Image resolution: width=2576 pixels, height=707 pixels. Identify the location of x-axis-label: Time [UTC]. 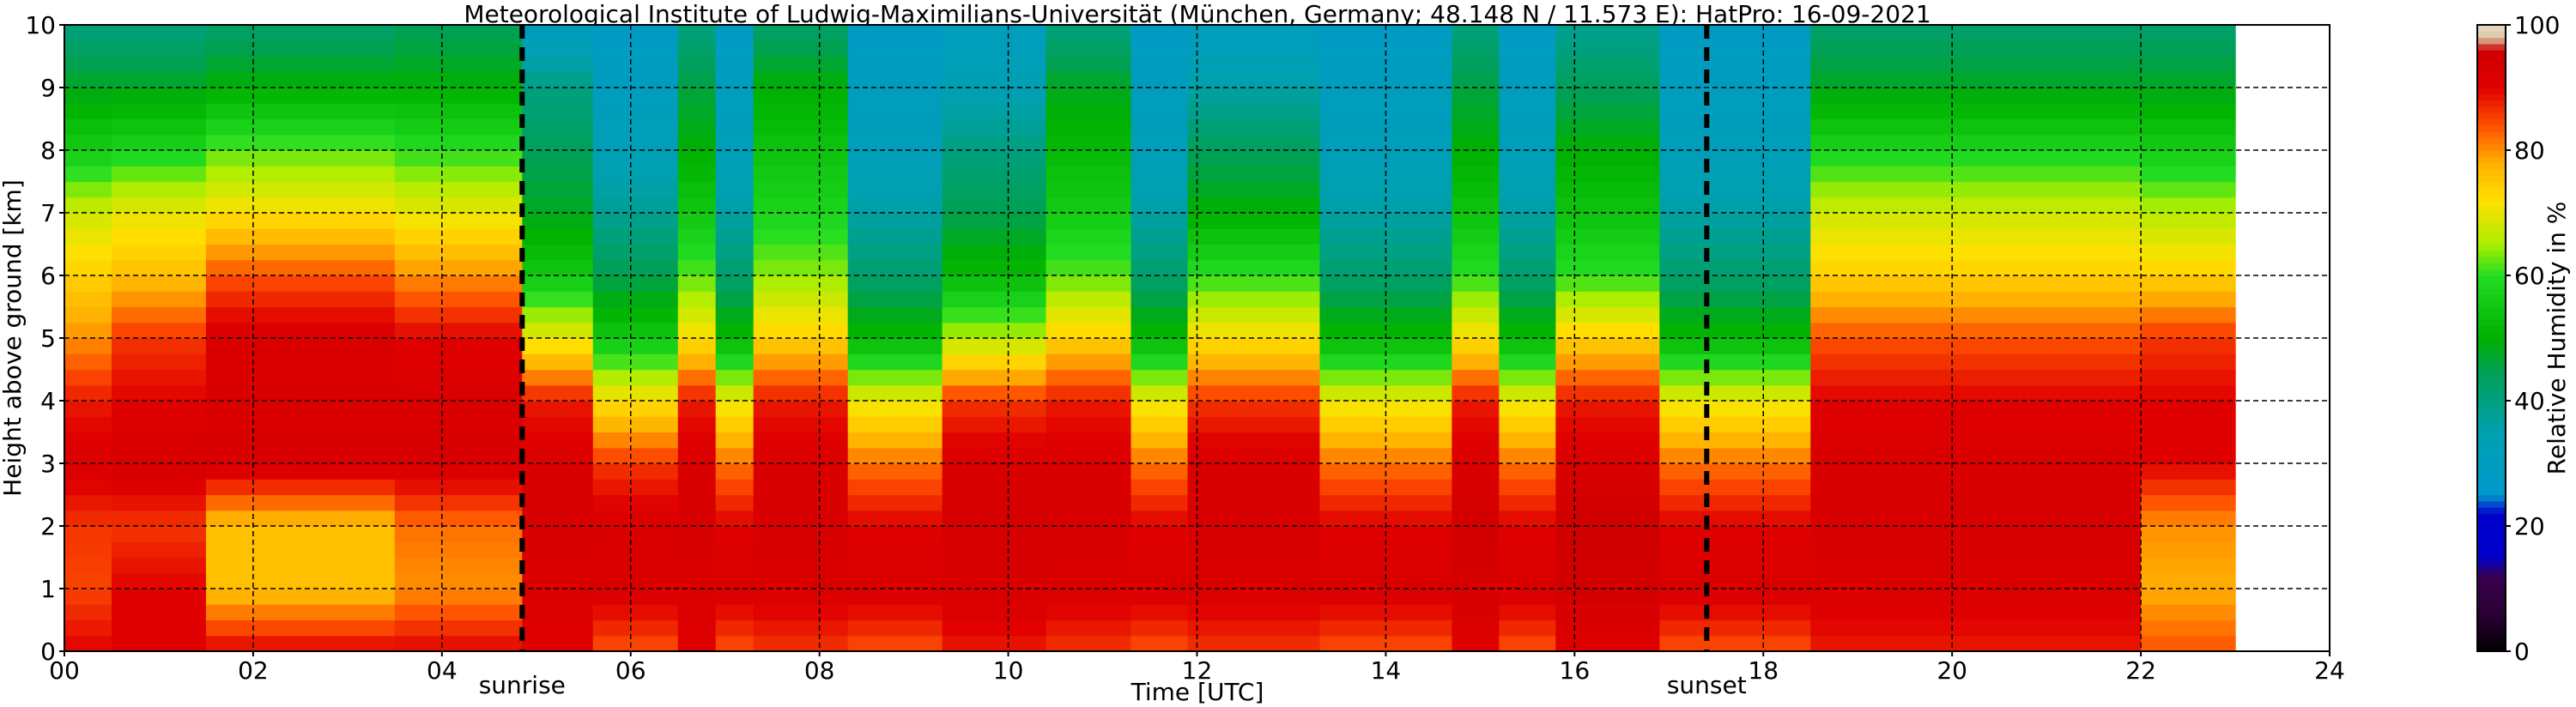
(1197, 692).